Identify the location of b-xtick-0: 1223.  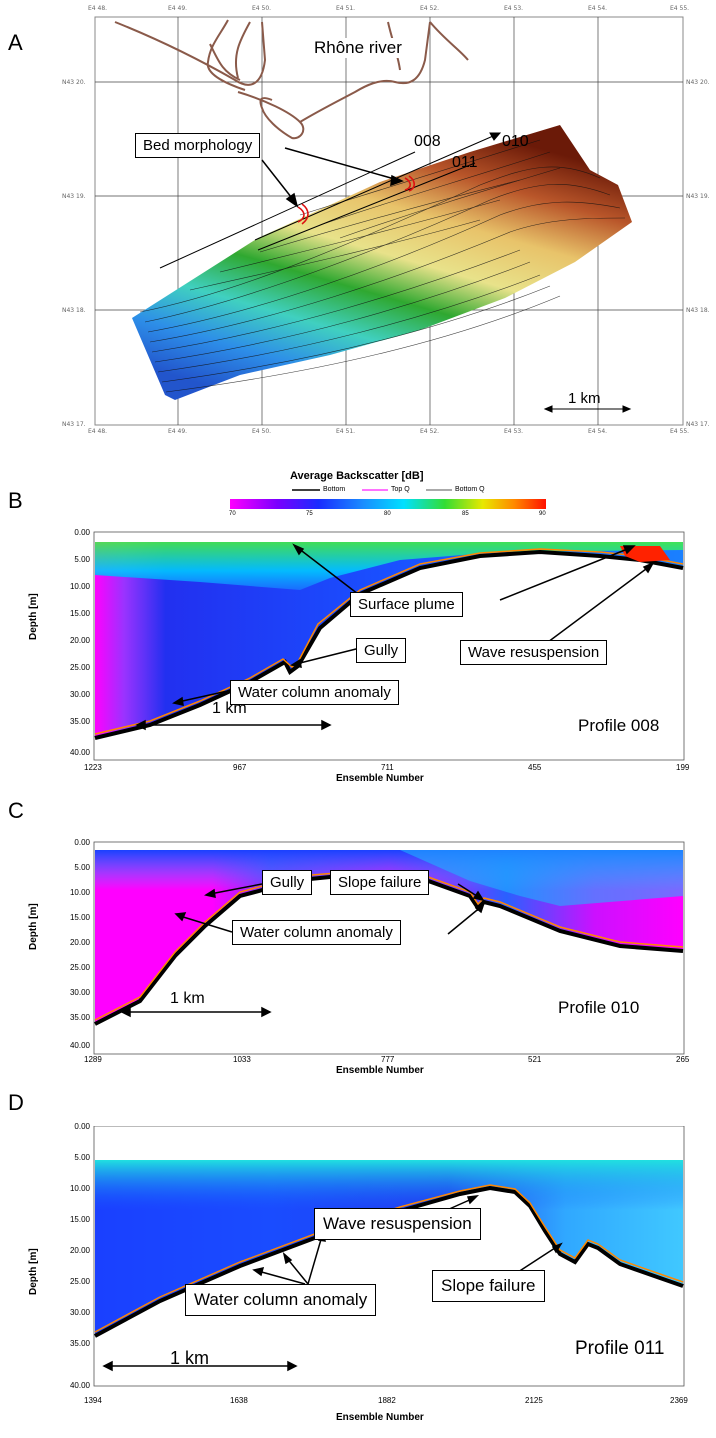
(93, 767).